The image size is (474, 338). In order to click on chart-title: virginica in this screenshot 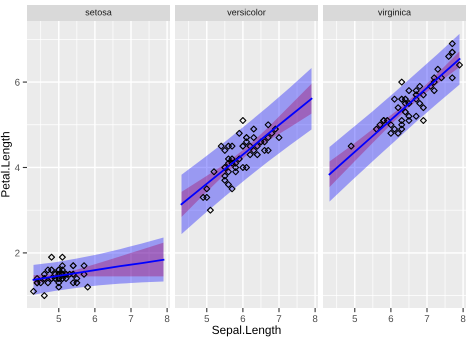, I will do `click(395, 13)`.